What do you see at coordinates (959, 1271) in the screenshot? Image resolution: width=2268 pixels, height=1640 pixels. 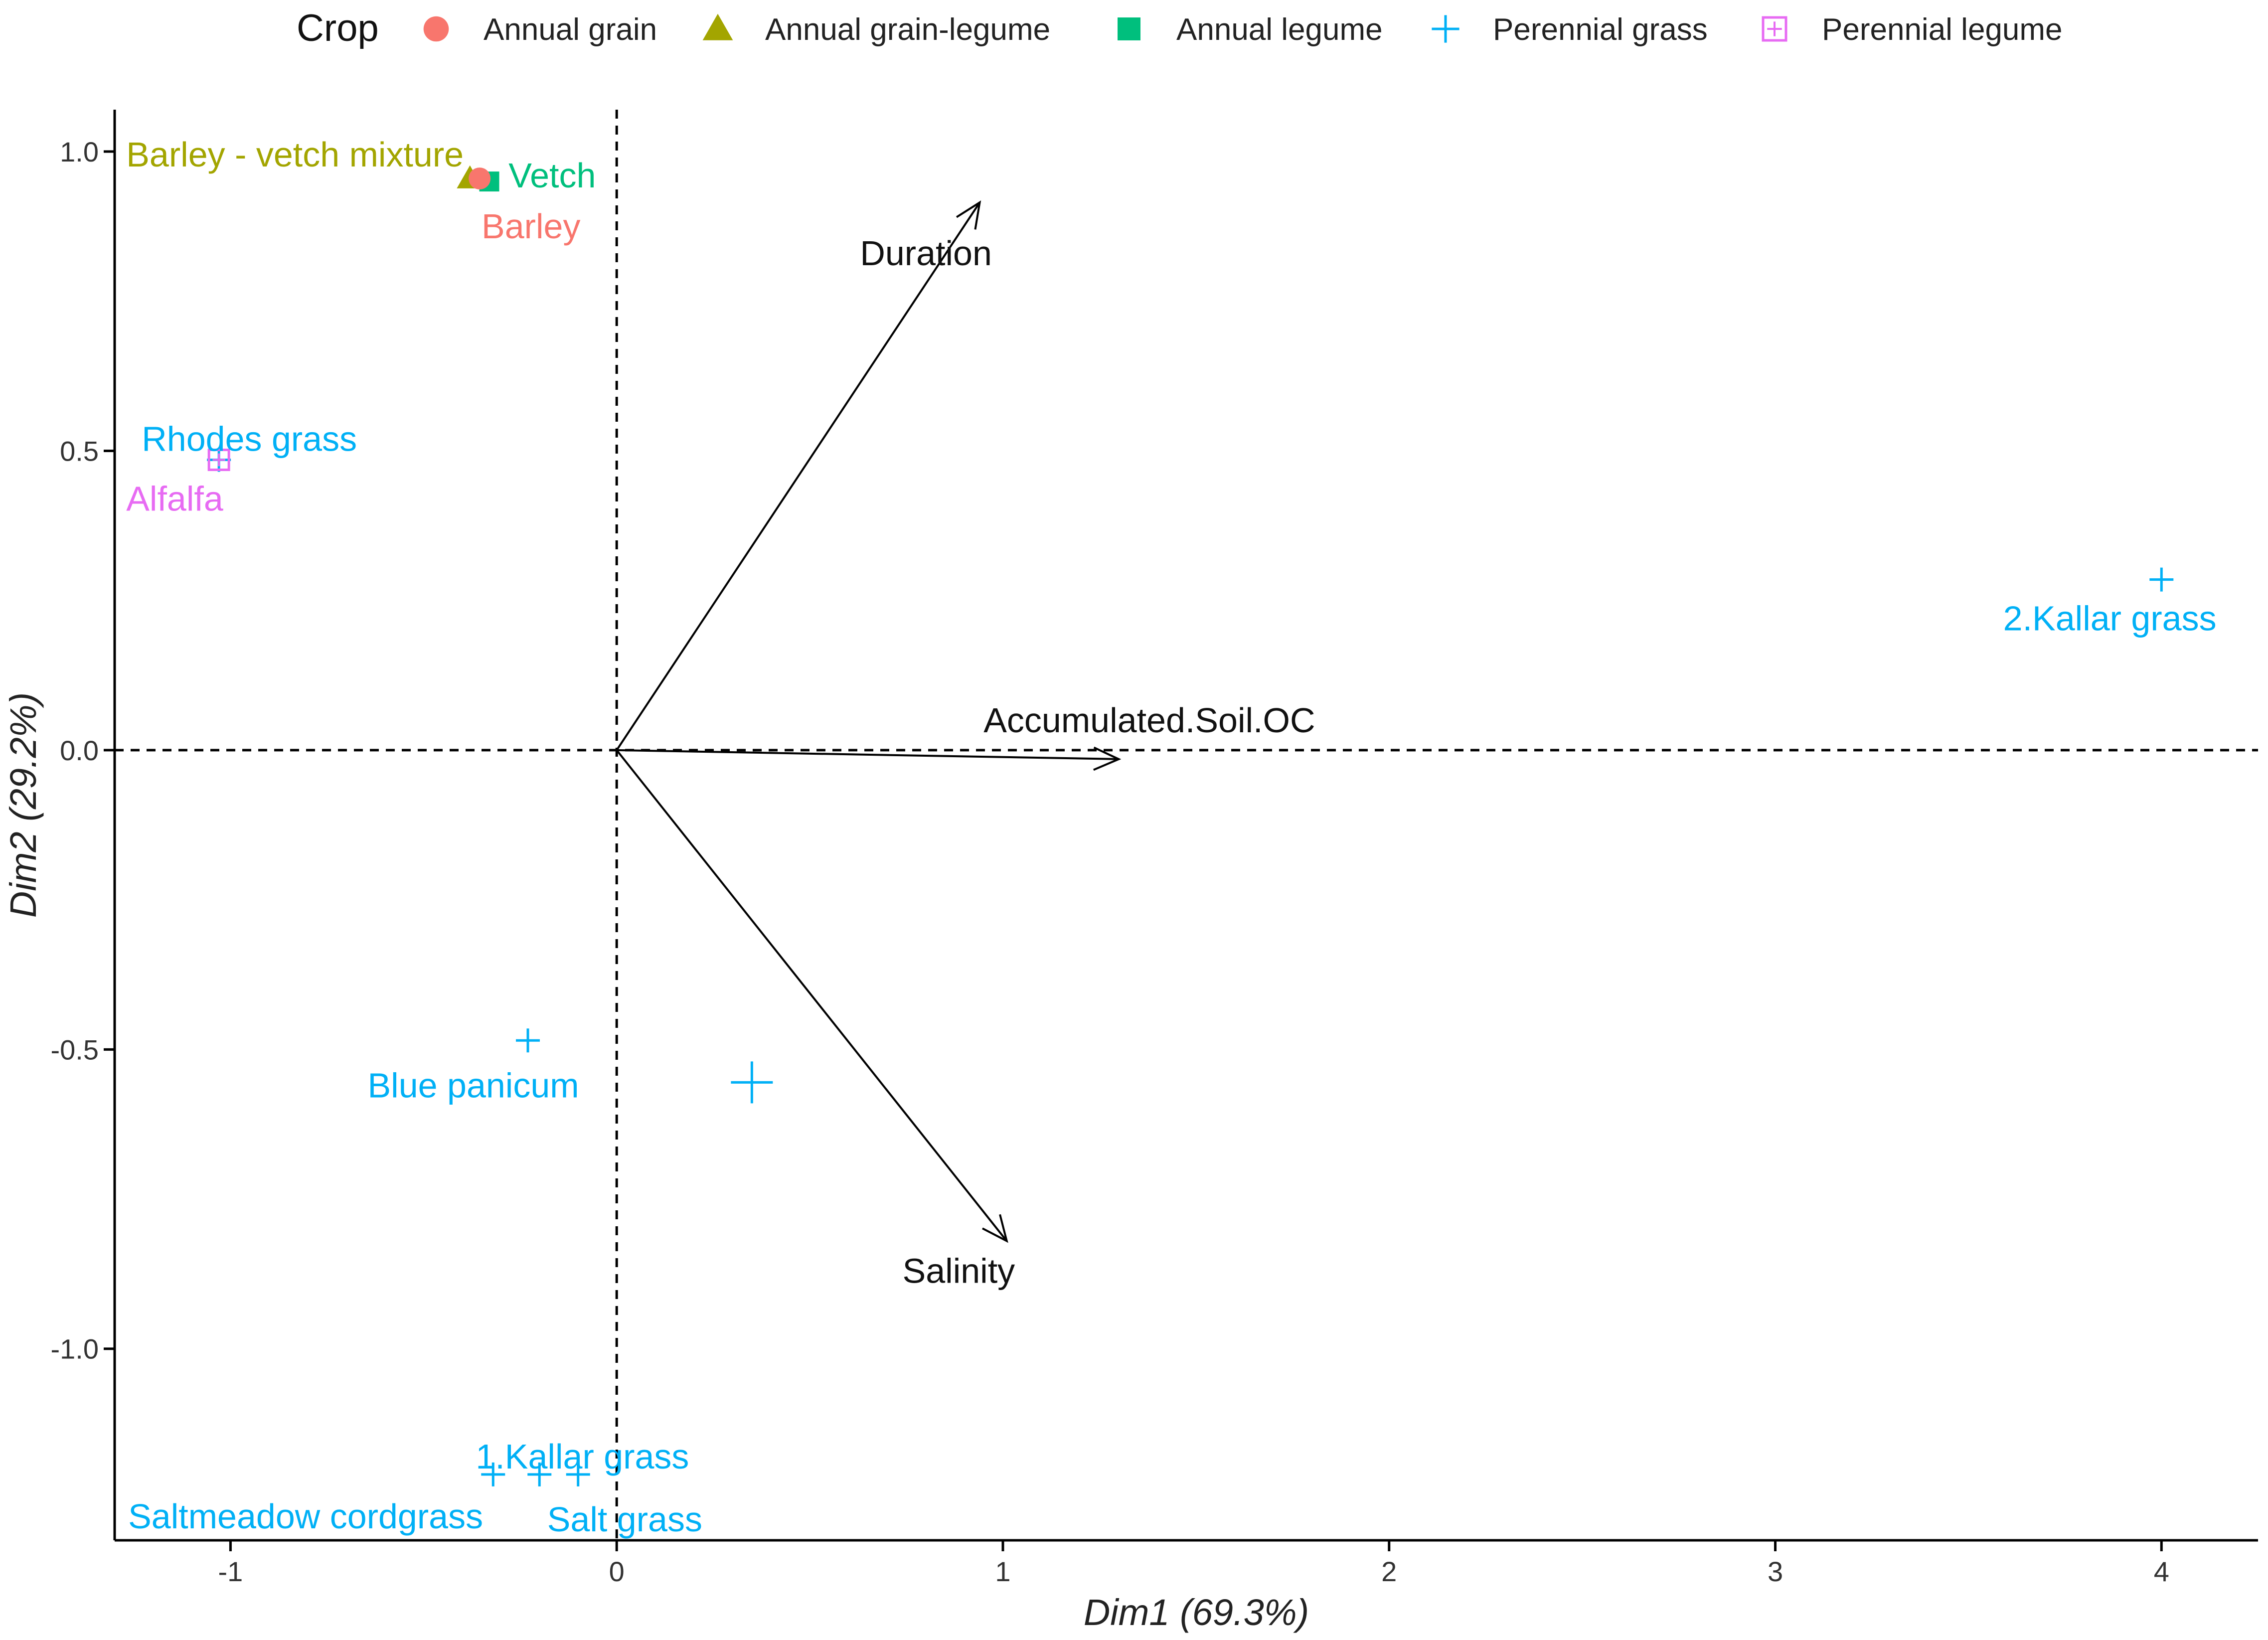 I see `variable-label: Salinity` at bounding box center [959, 1271].